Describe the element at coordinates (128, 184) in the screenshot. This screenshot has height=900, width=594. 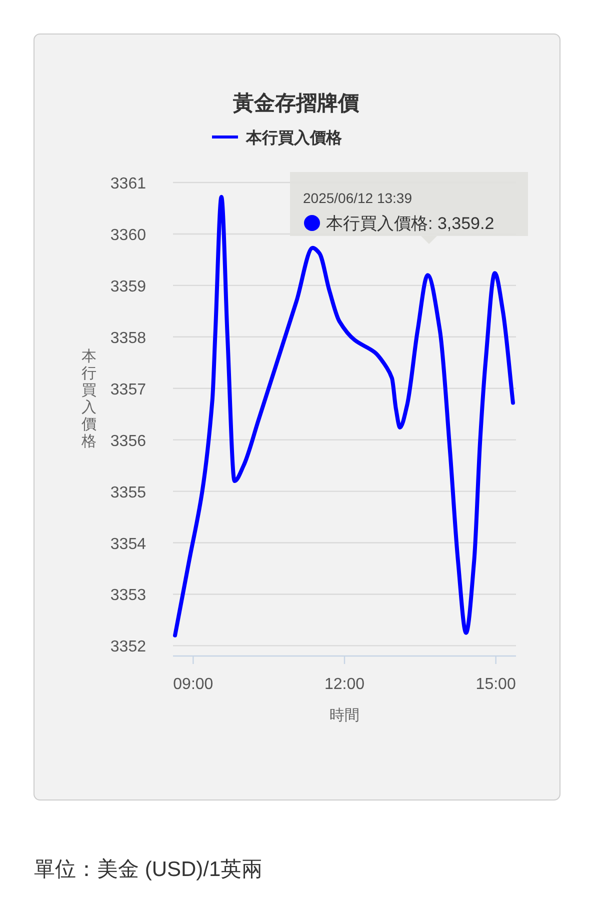
I see `y-tick-label: 3361` at that location.